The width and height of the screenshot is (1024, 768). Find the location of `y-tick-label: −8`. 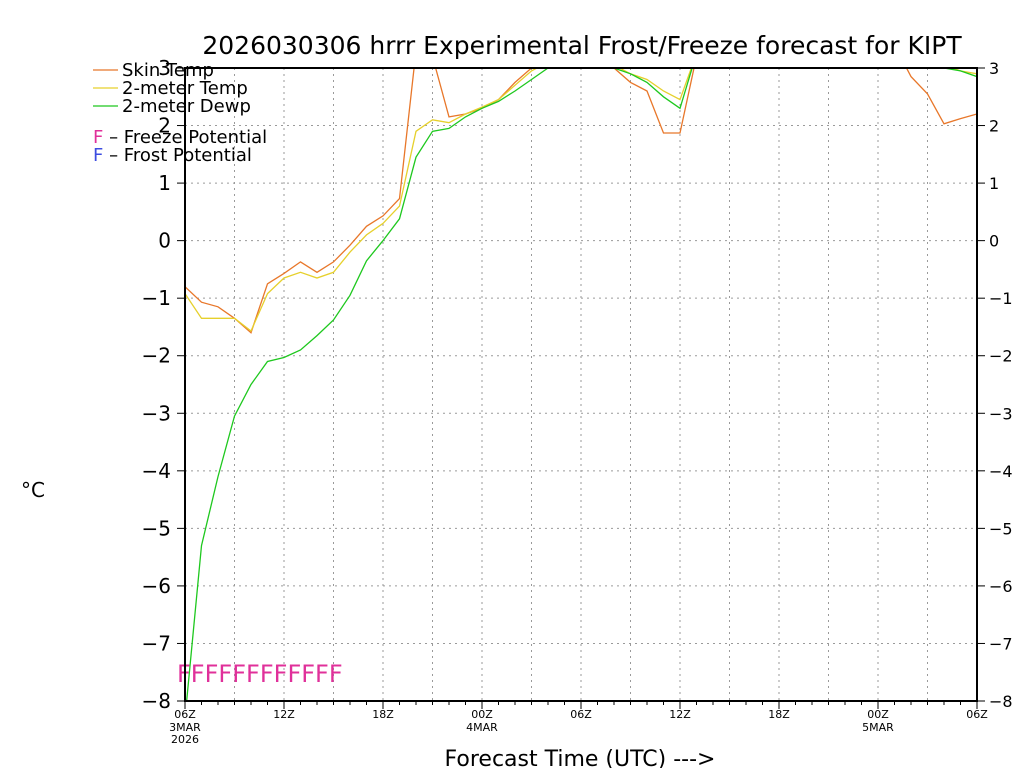

y-tick-label: −8 is located at coordinates (156, 701).